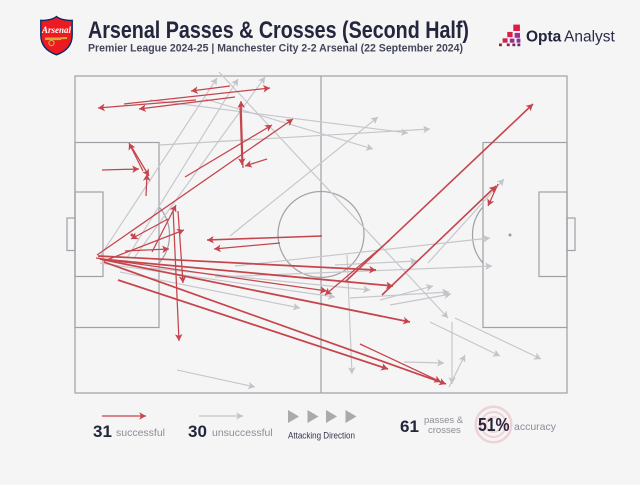  Describe the element at coordinates (242, 433) in the screenshot. I see `svg-text: unsuccessful` at that location.